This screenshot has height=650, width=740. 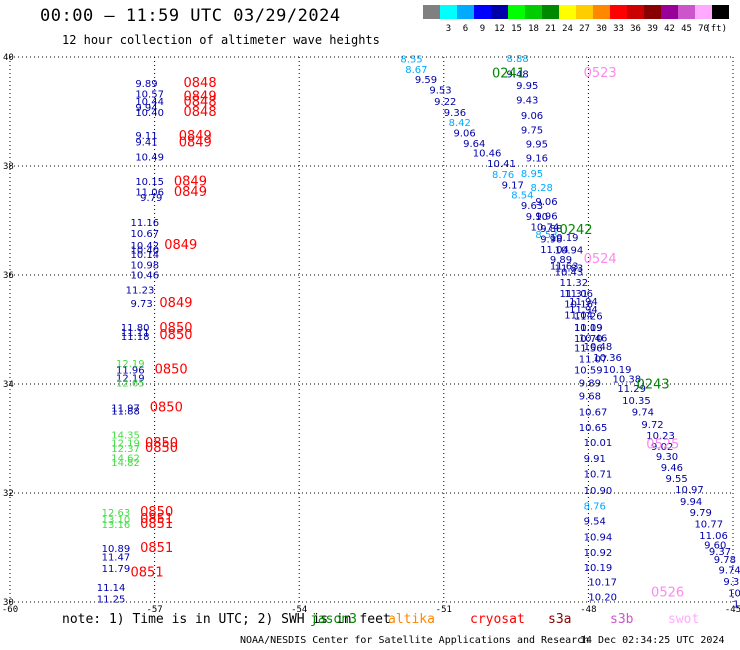 What do you see at coordinates (600, 259) in the screenshot?
I see `pass-time-label: 0524` at bounding box center [600, 259].